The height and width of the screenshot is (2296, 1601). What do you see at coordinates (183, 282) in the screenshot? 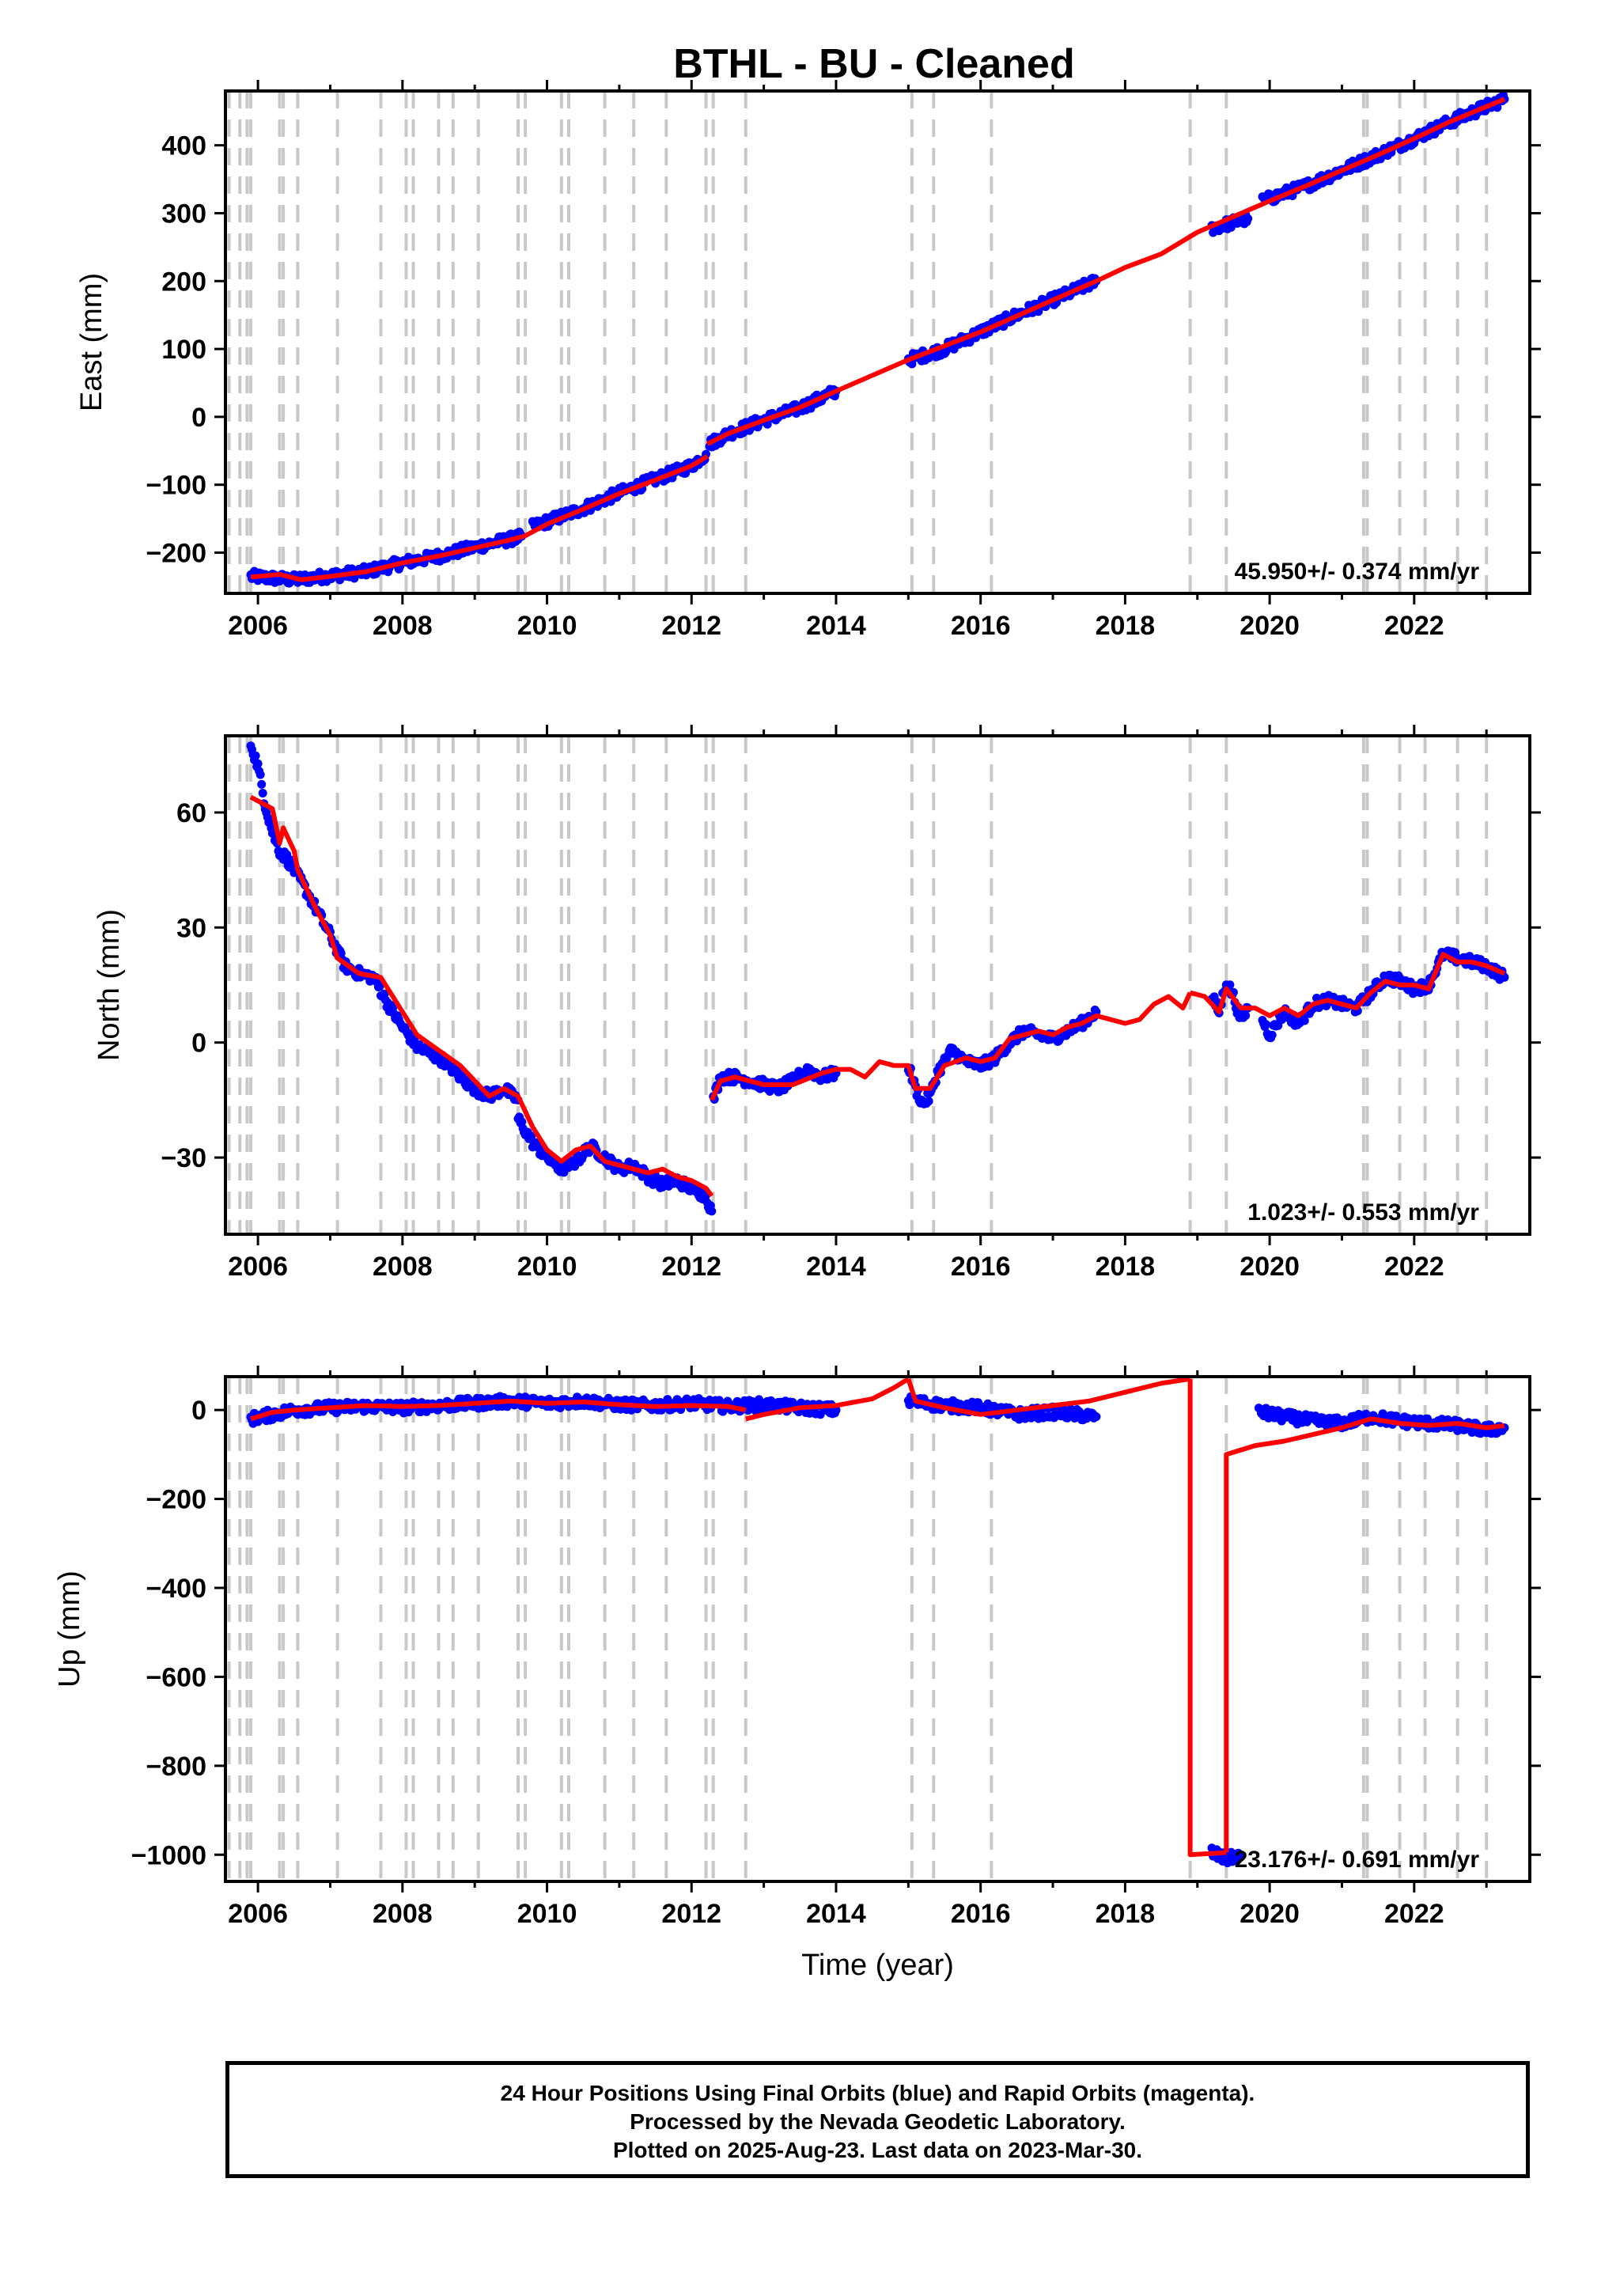
I see `y-tick-label: 200` at bounding box center [183, 282].